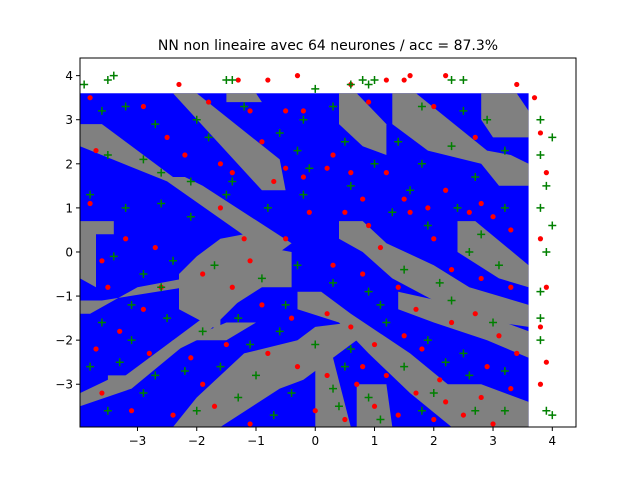 Image resolution: width=640 pixels, height=480 pixels. What do you see at coordinates (315, 441) in the screenshot?
I see `x-tick-label: 0` at bounding box center [315, 441].